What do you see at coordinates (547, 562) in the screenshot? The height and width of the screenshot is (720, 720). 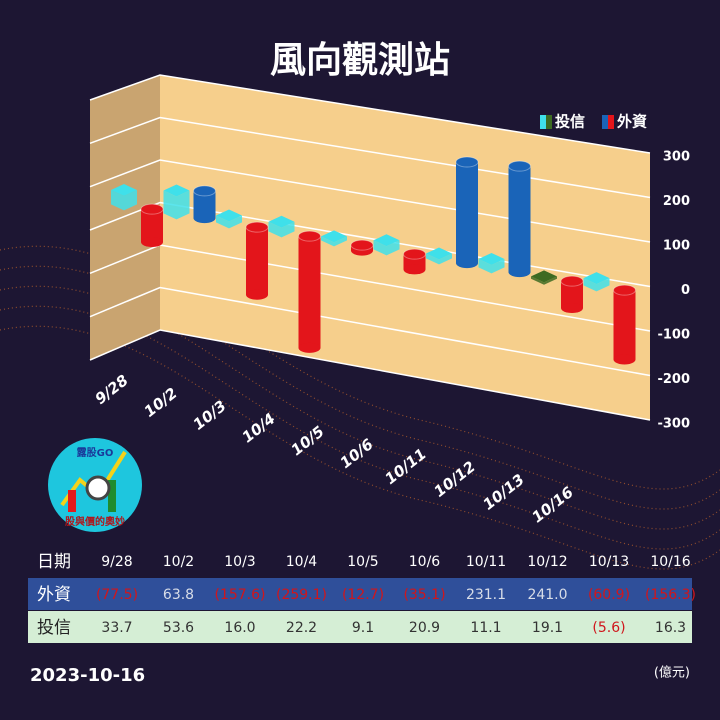 I see `table-header: 10/12` at bounding box center [547, 562].